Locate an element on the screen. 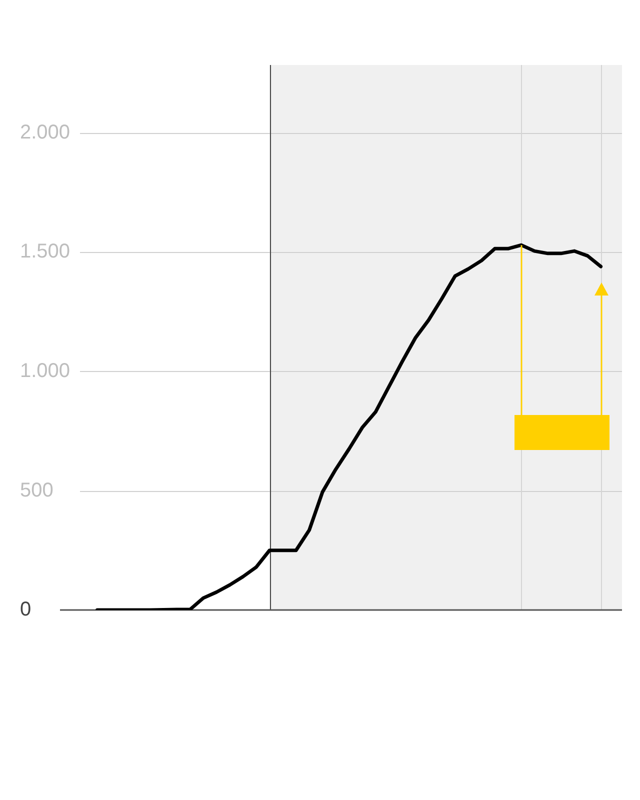 The width and height of the screenshot is (640, 800). y-tick-label: 2.000 is located at coordinates (45, 132).